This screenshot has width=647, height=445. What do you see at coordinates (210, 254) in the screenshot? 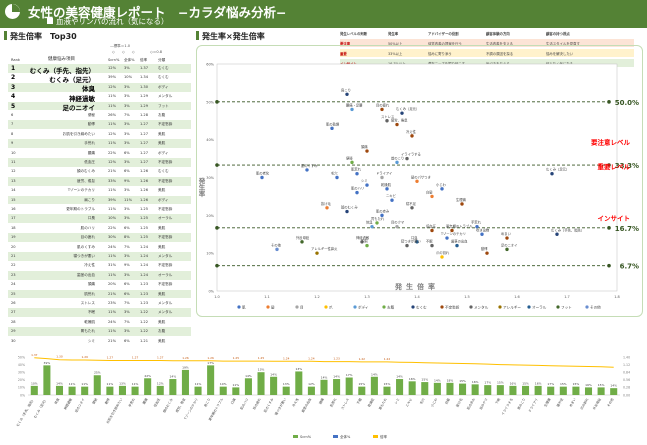
I see `y-tick-label: 10%` at bounding box center [210, 254].